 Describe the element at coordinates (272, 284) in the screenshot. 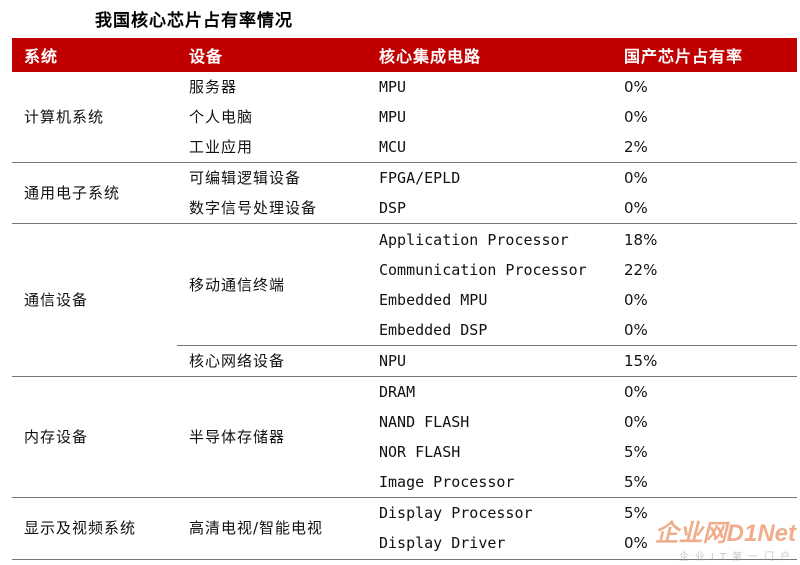

I see `cell-device: 移动通信终端` at that location.